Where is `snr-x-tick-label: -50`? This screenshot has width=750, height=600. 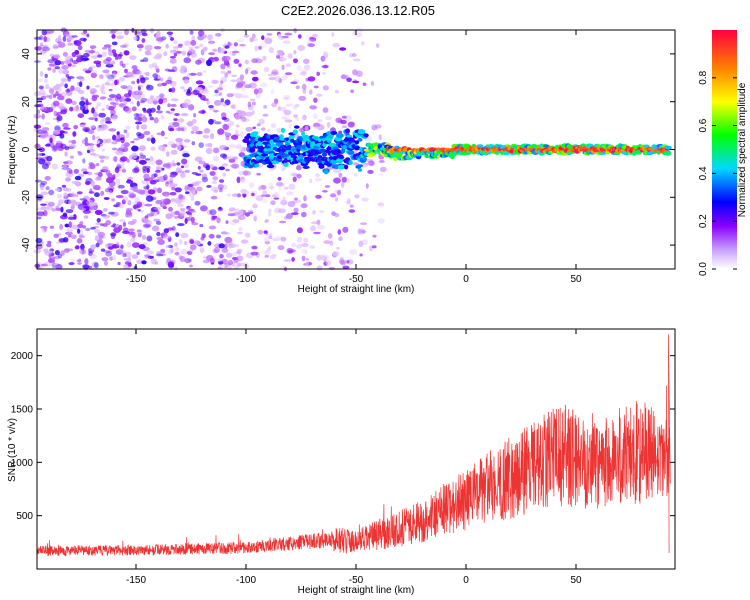 snr-x-tick-label: -50 is located at coordinates (356, 580).